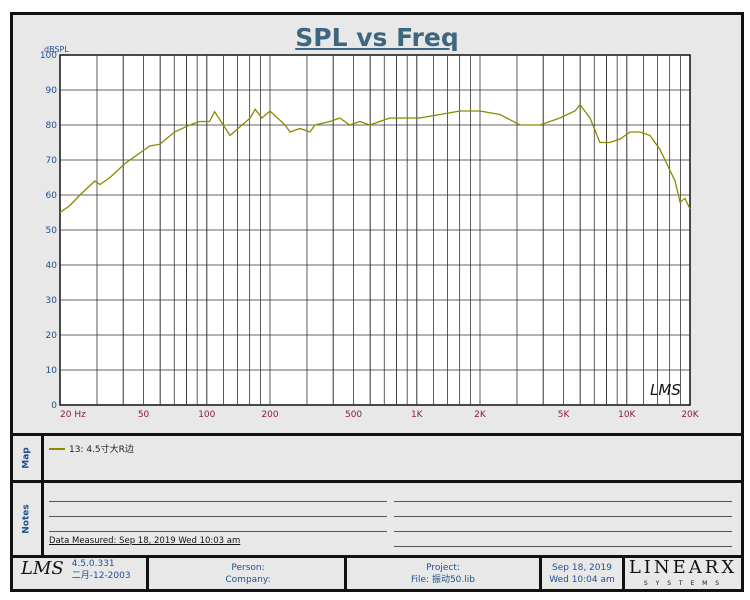  Describe the element at coordinates (52, 371) in the screenshot. I see `y-tick-label: 10` at that location.